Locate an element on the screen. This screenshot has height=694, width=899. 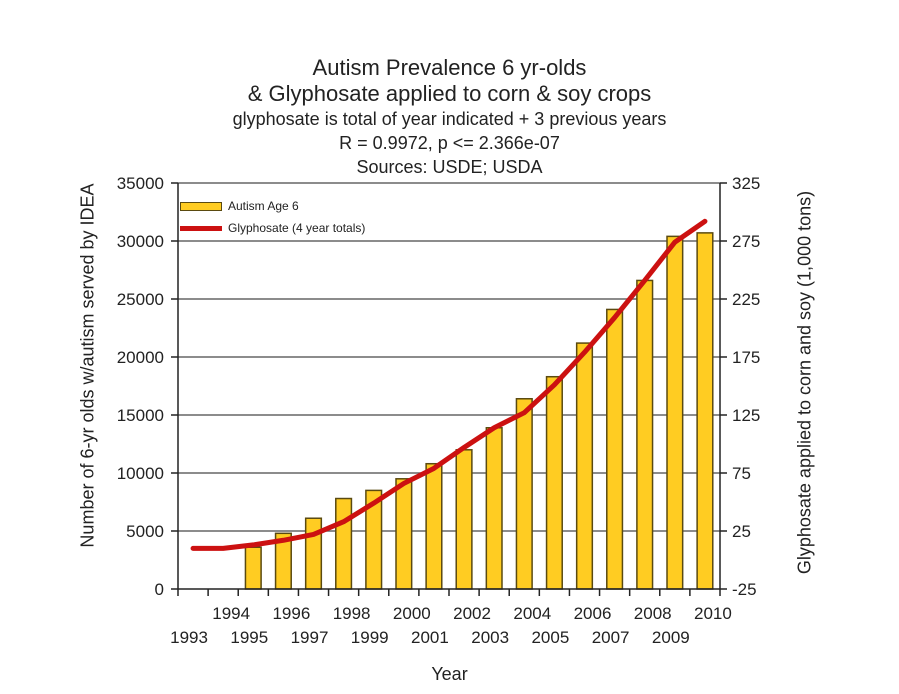
svg-text: 1995 is located at coordinates (249, 637).